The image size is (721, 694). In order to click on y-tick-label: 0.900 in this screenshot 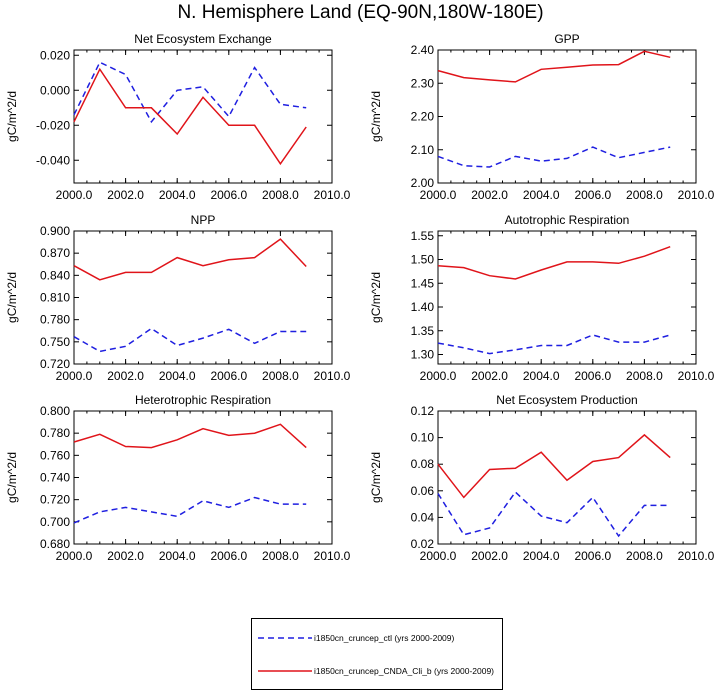, I will do `click(55, 231)`.